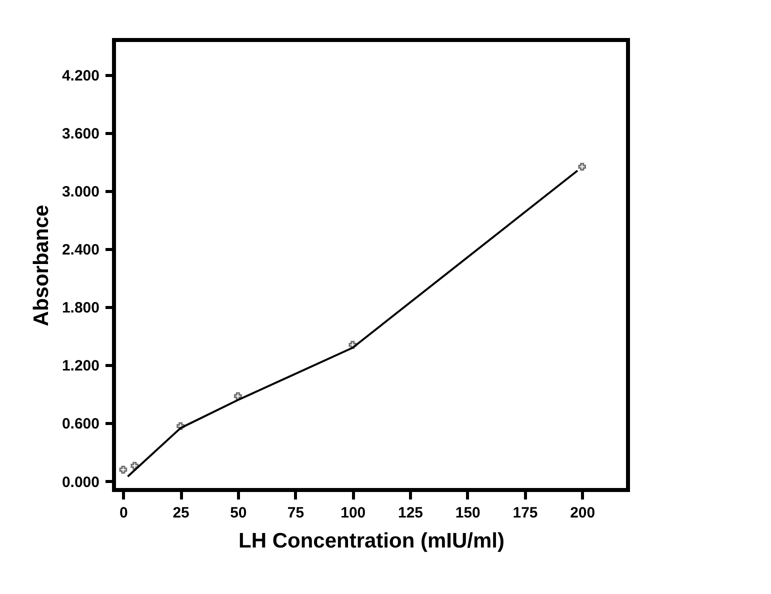 This screenshot has width=771, height=594. I want to click on x-tick-label: 0, so click(124, 513).